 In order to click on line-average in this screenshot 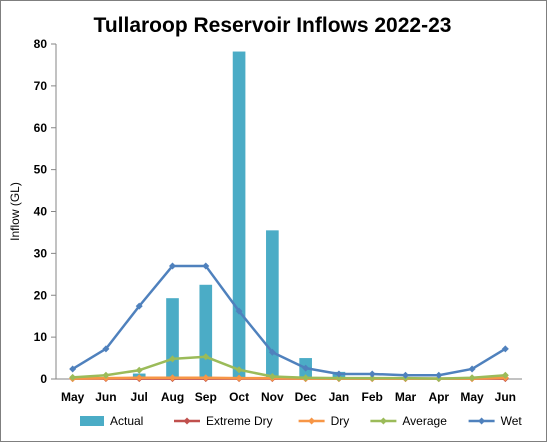, I will do `click(289, 367)`.